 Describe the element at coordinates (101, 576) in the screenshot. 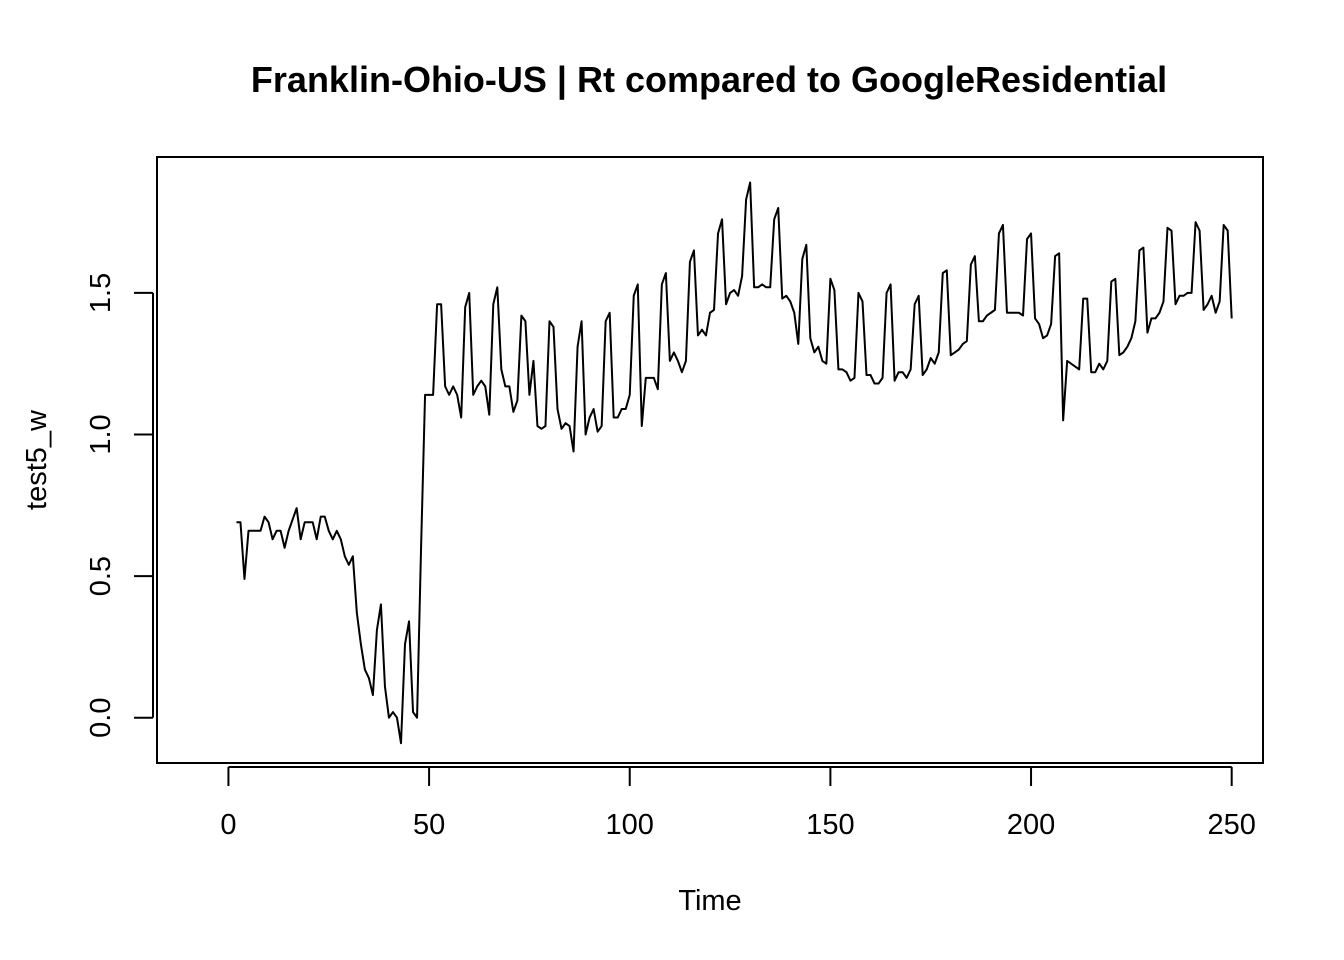

I see `y-tick-label: 0.5` at that location.